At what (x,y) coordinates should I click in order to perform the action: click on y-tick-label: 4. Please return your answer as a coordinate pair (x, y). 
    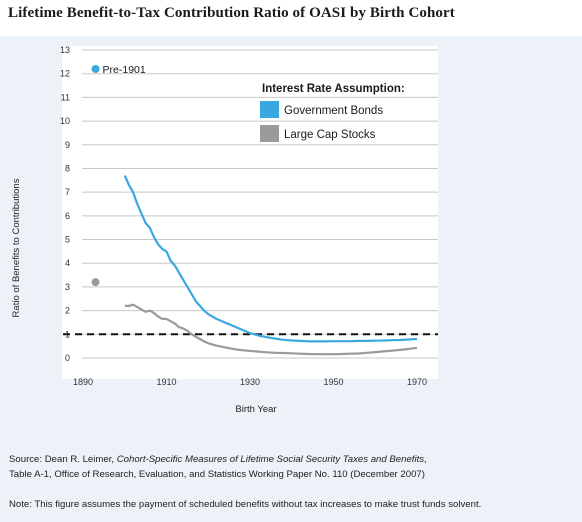
    Looking at the image, I should click on (67, 263).